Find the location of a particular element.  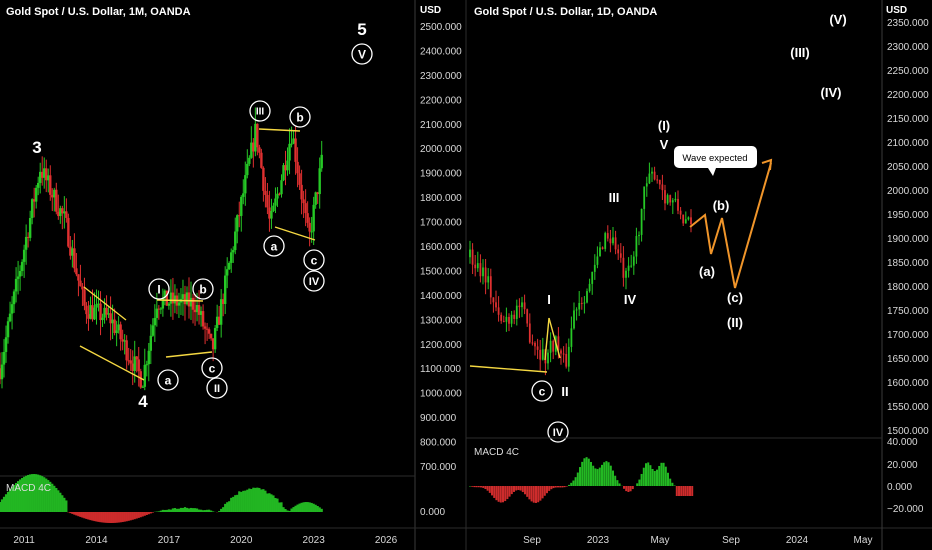

right-wave-(c)-label: (c) is located at coordinates (735, 297).